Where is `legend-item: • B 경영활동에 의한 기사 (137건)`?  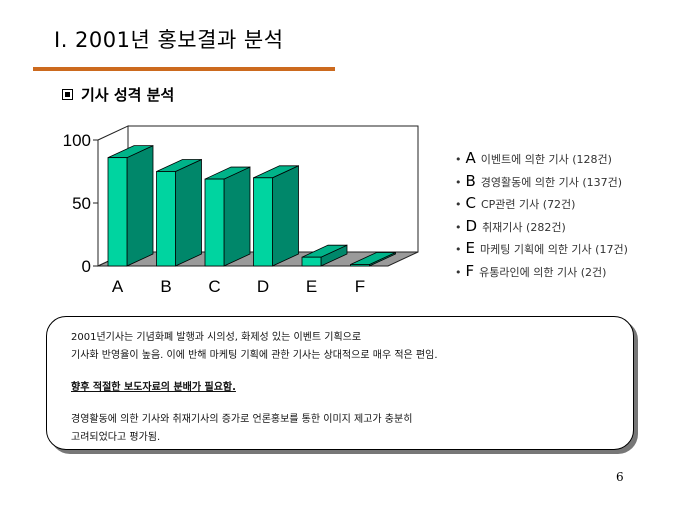
legend-item: • B 경영활동에 의한 기사 (137건) is located at coordinates (541, 182).